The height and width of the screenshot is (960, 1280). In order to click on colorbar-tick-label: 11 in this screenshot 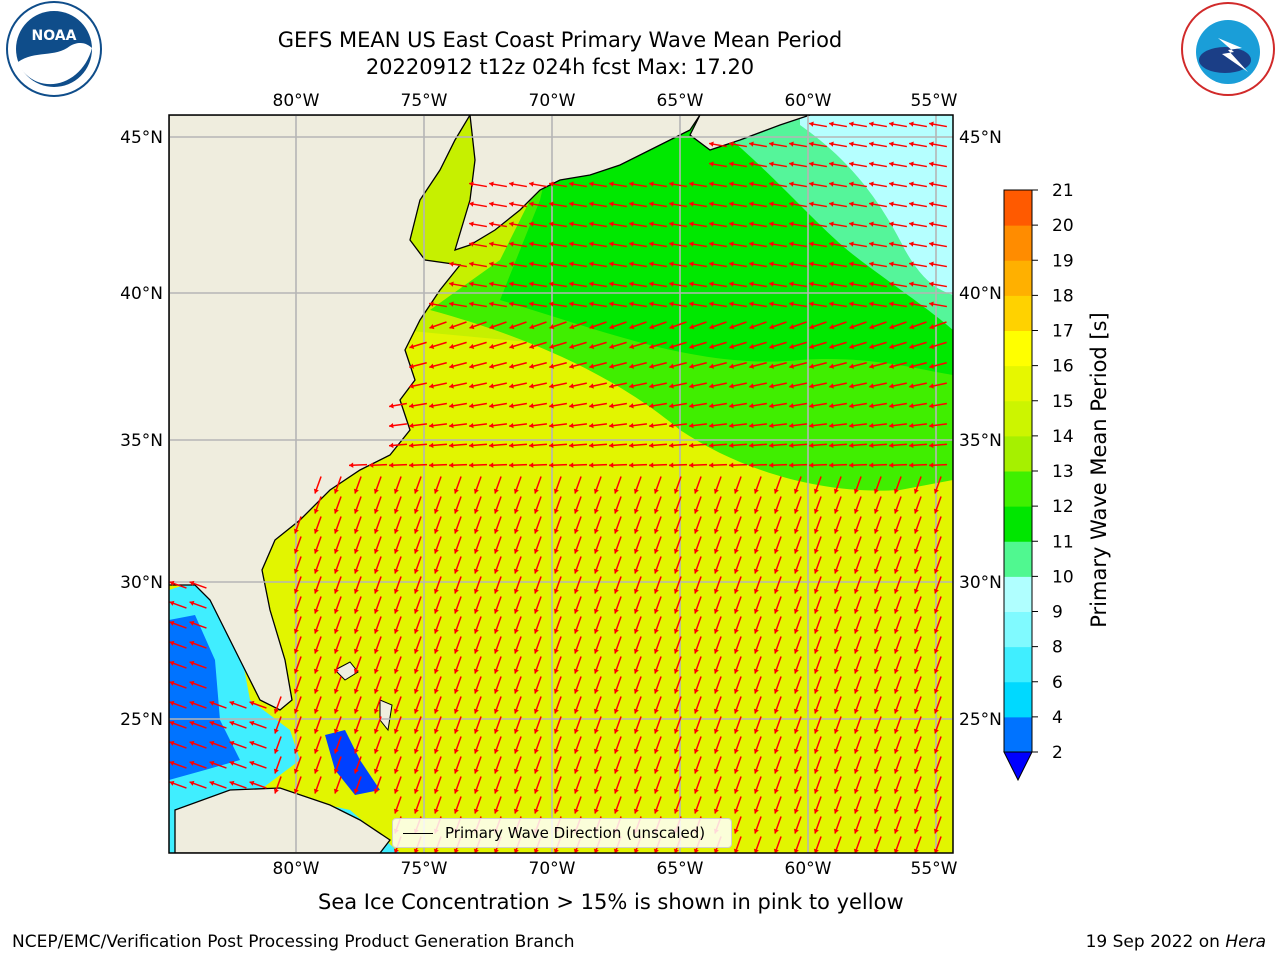, I will do `click(1063, 542)`.